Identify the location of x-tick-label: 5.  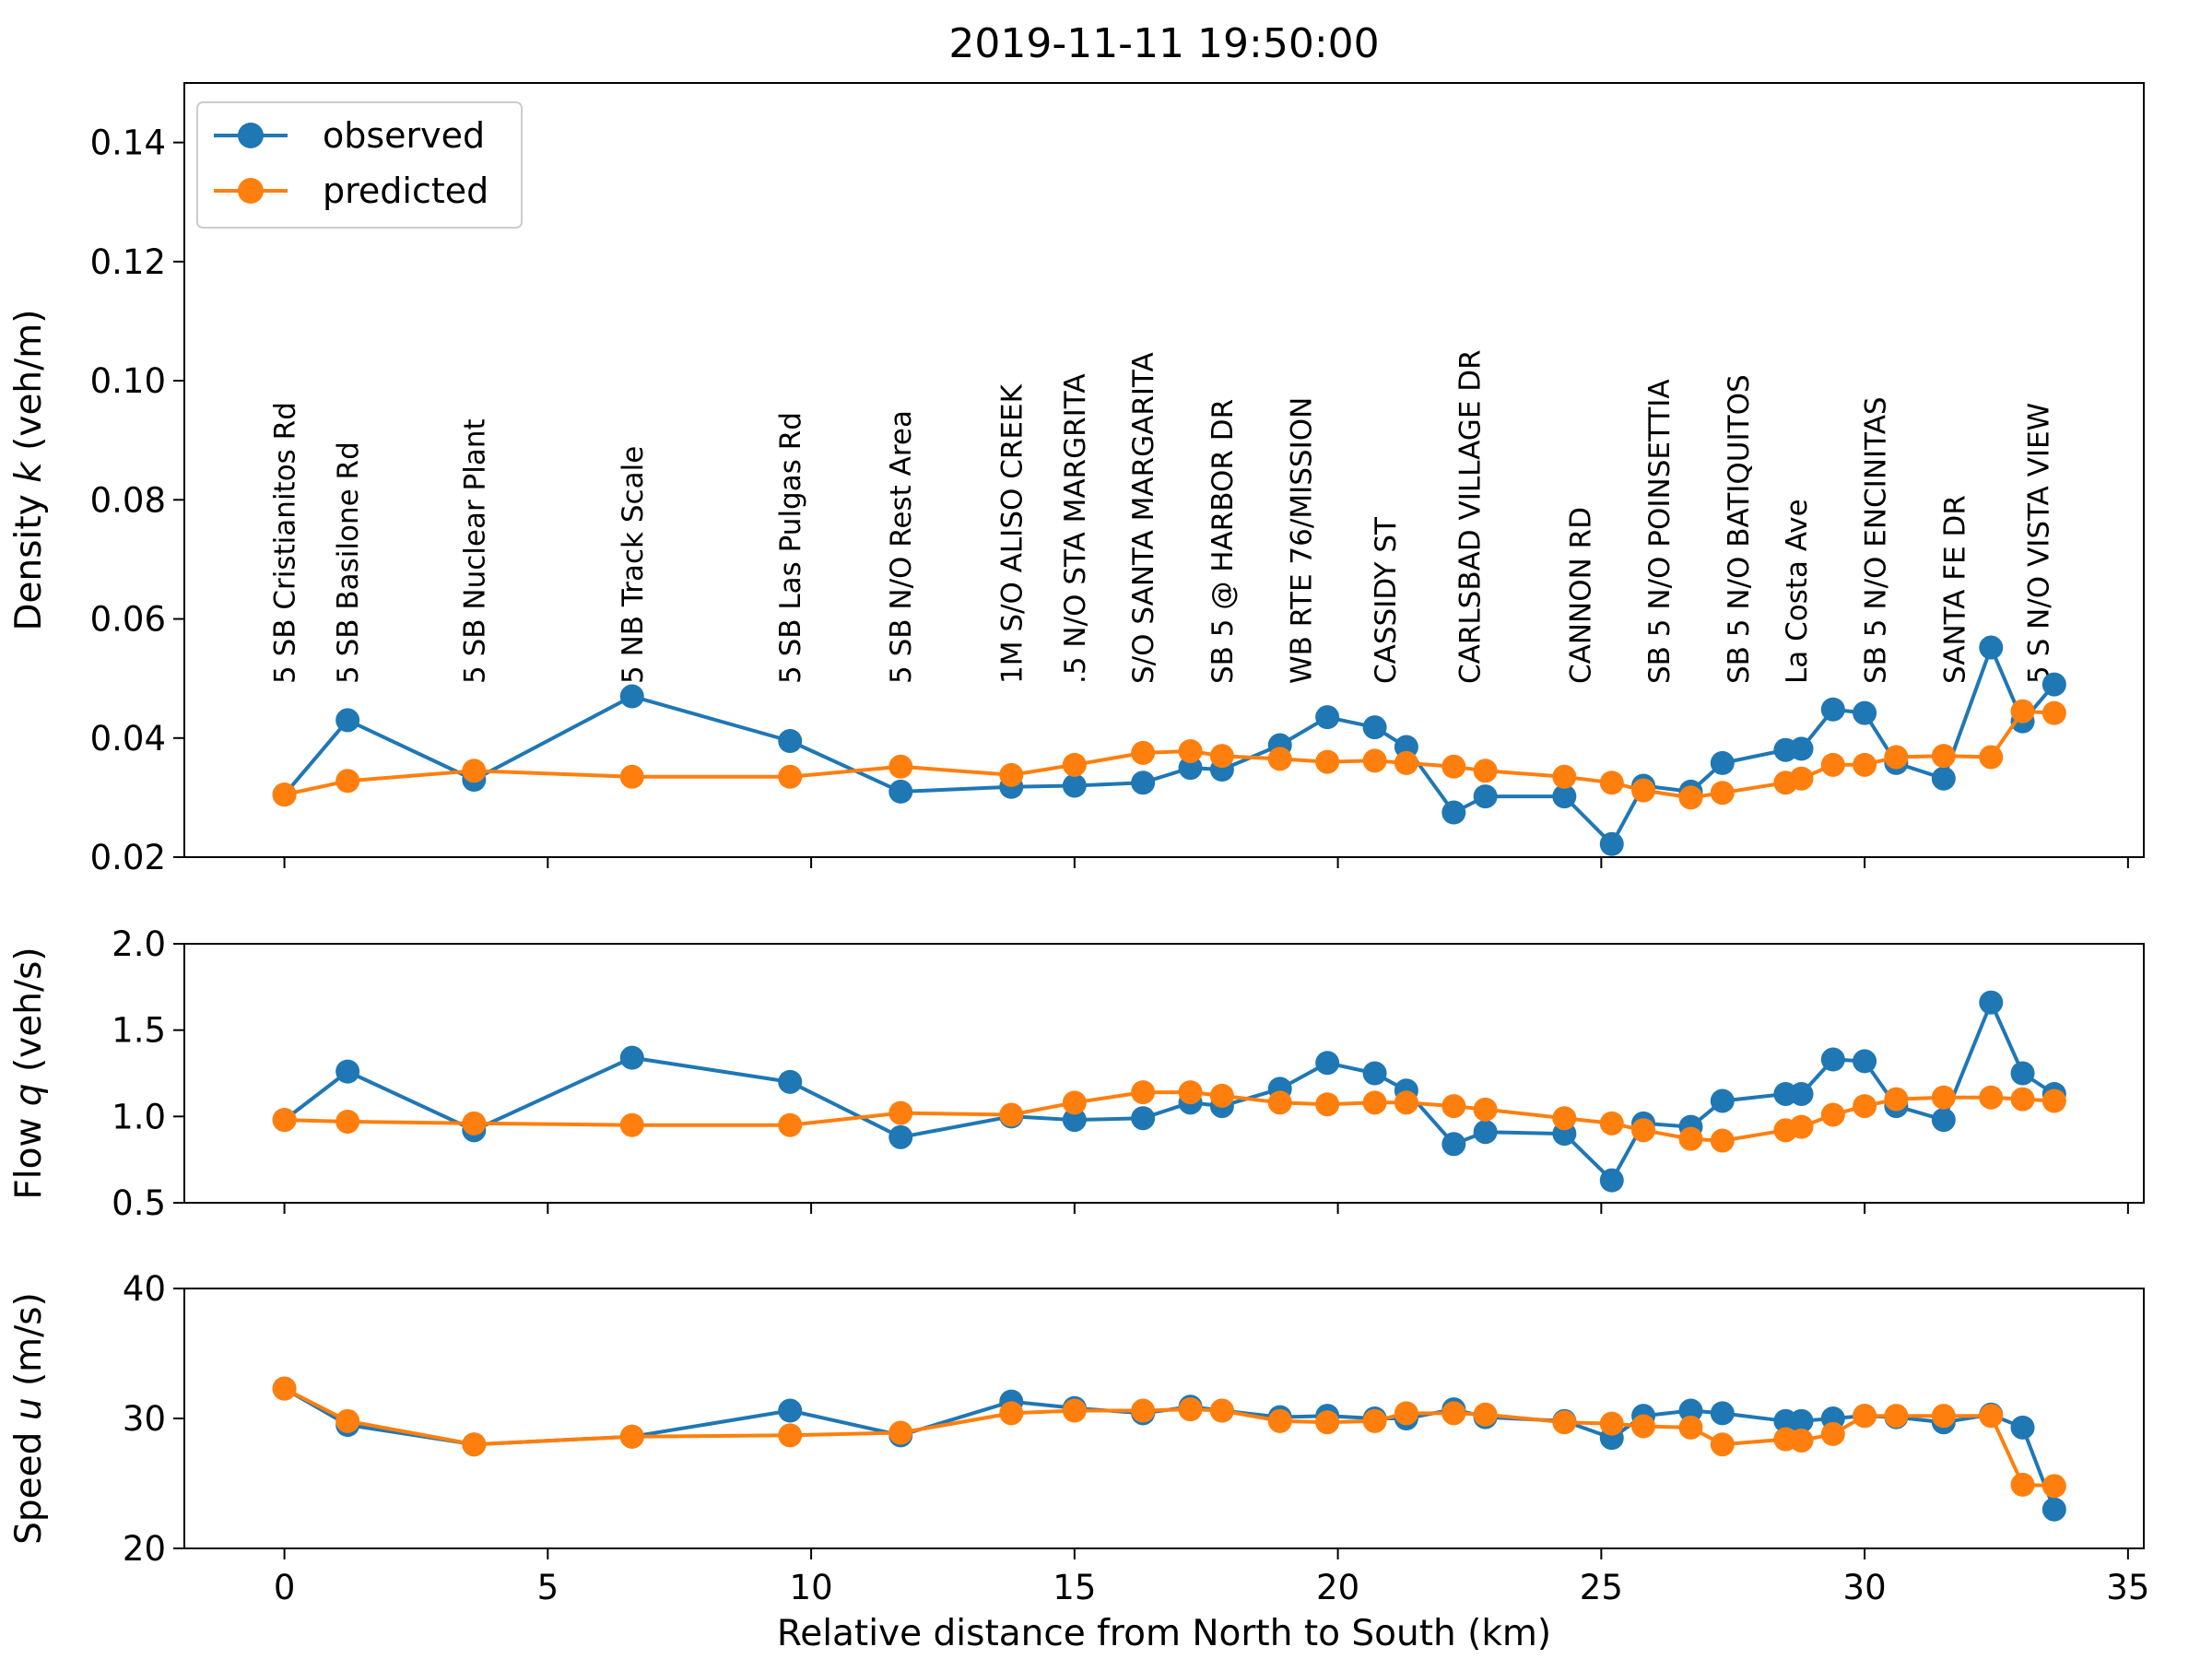
(548, 1587).